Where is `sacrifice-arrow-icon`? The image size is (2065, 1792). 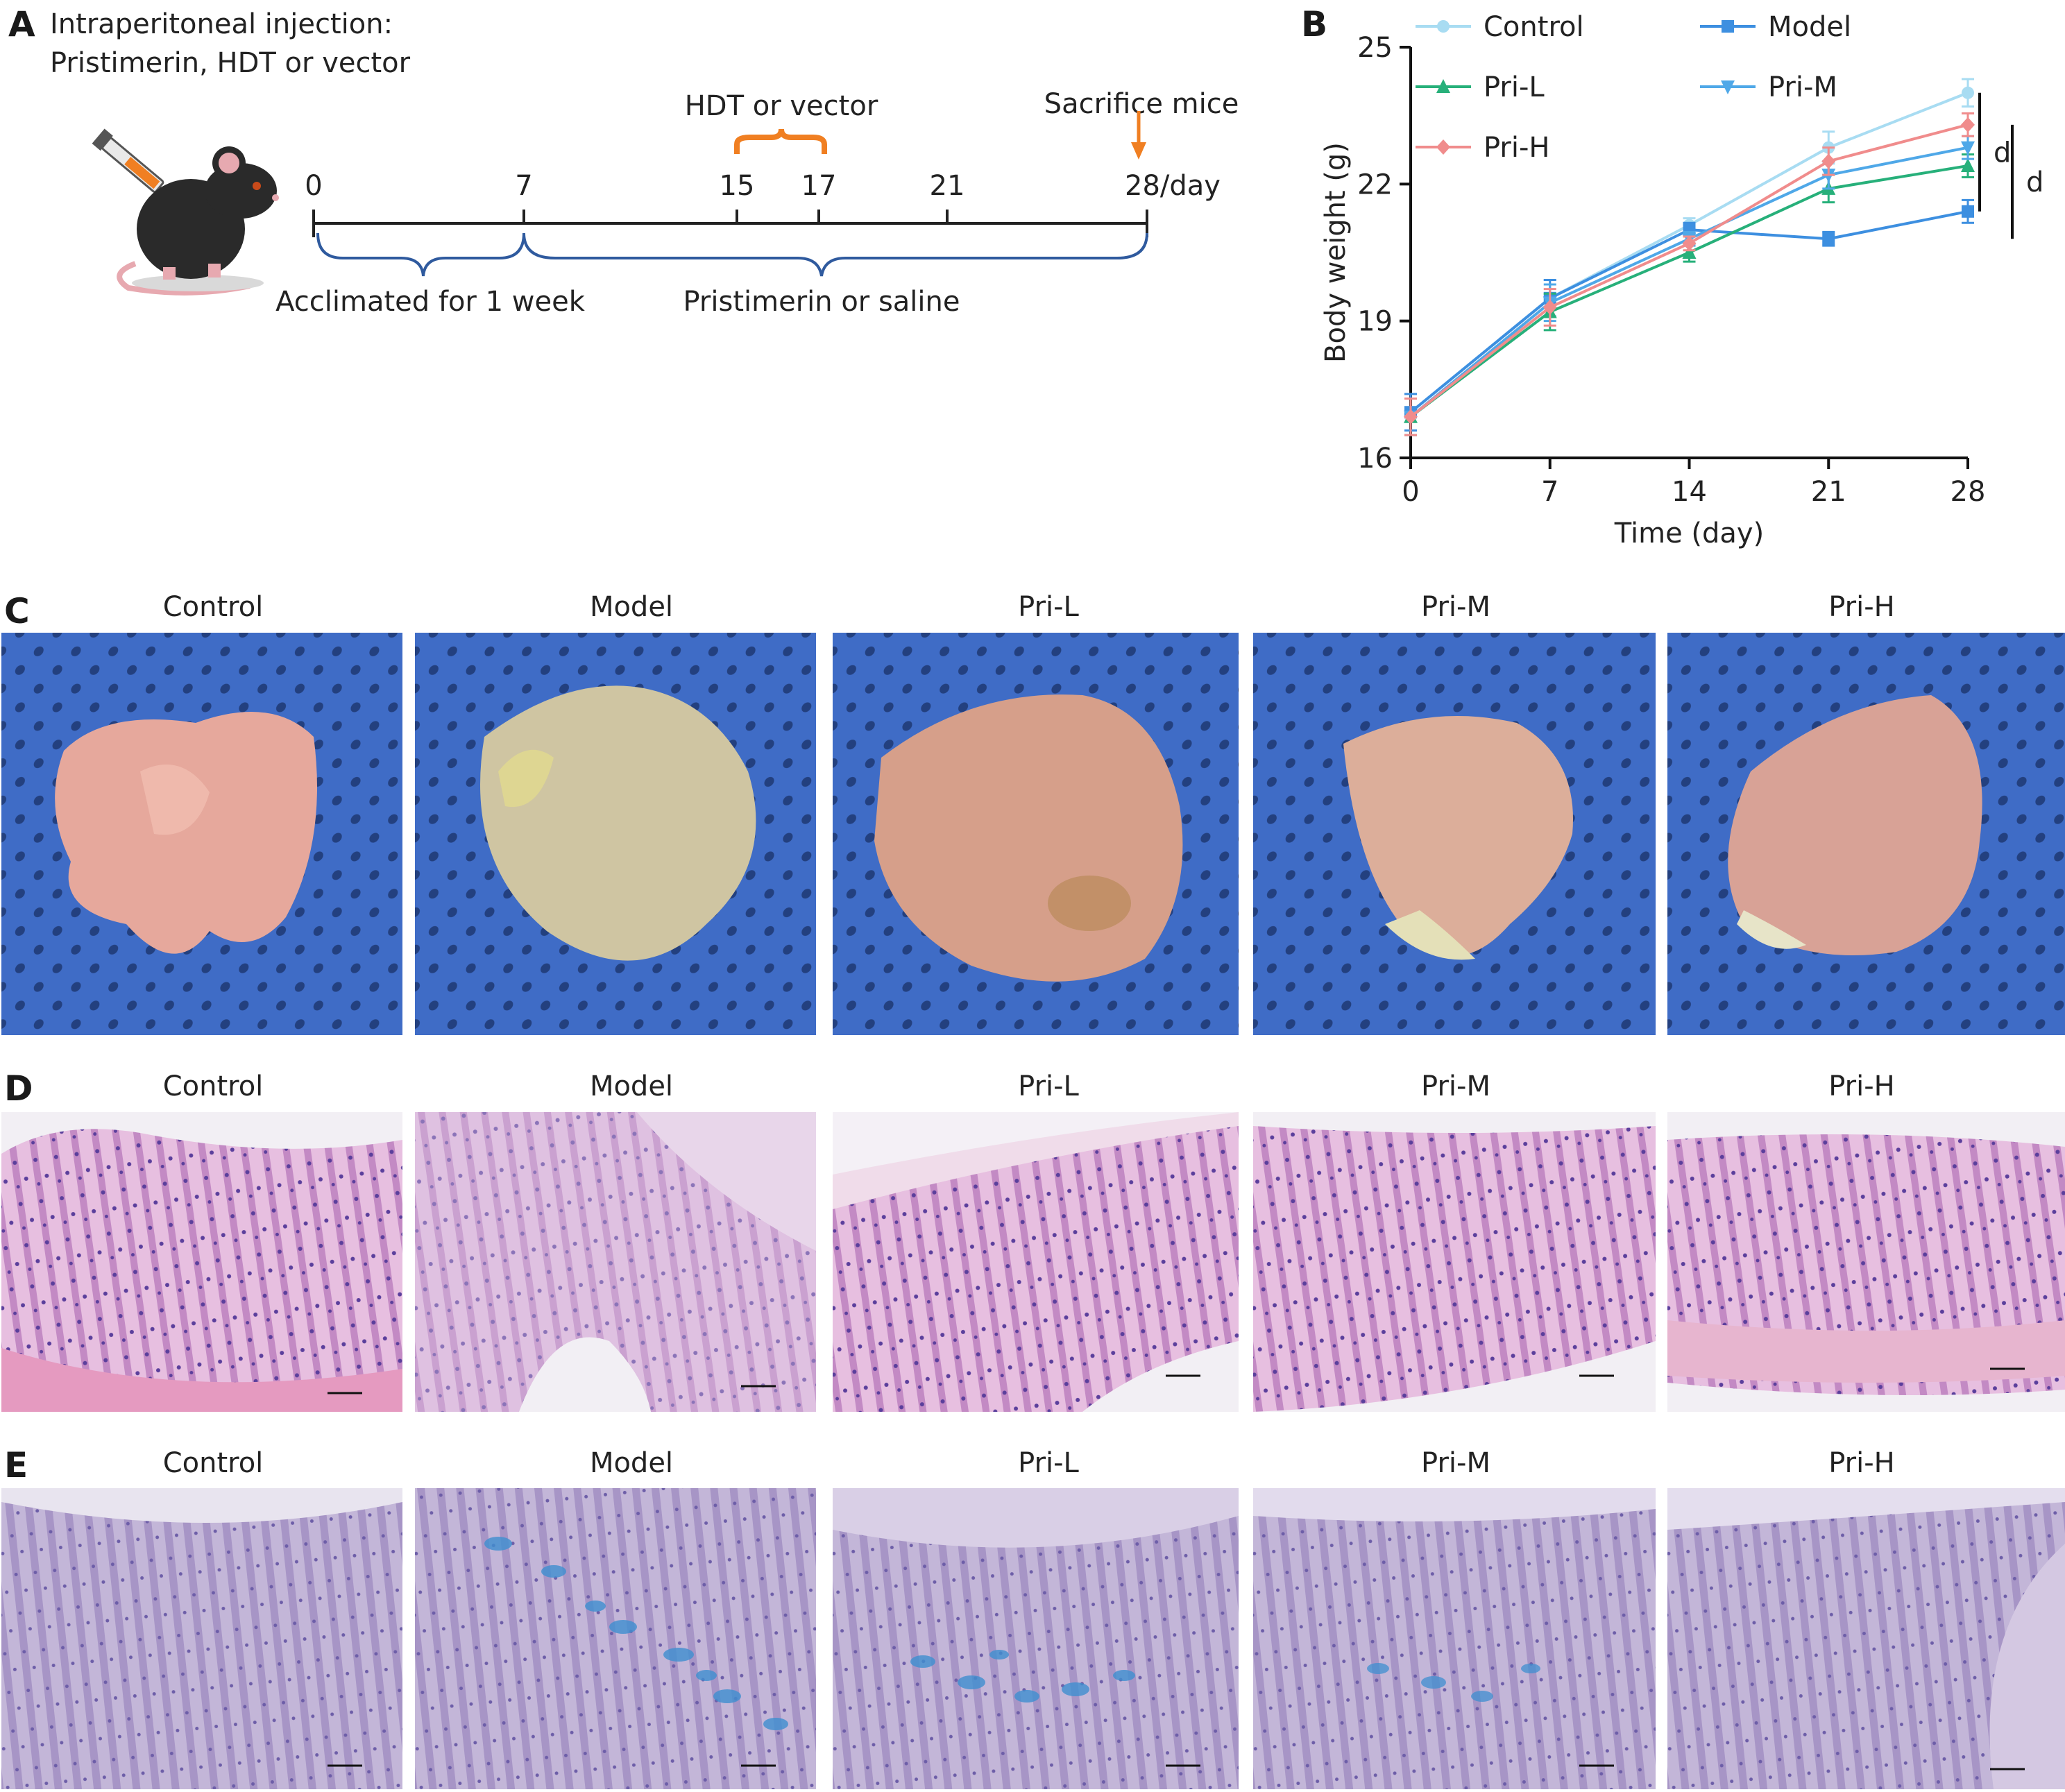 sacrifice-arrow-icon is located at coordinates (1138, 151).